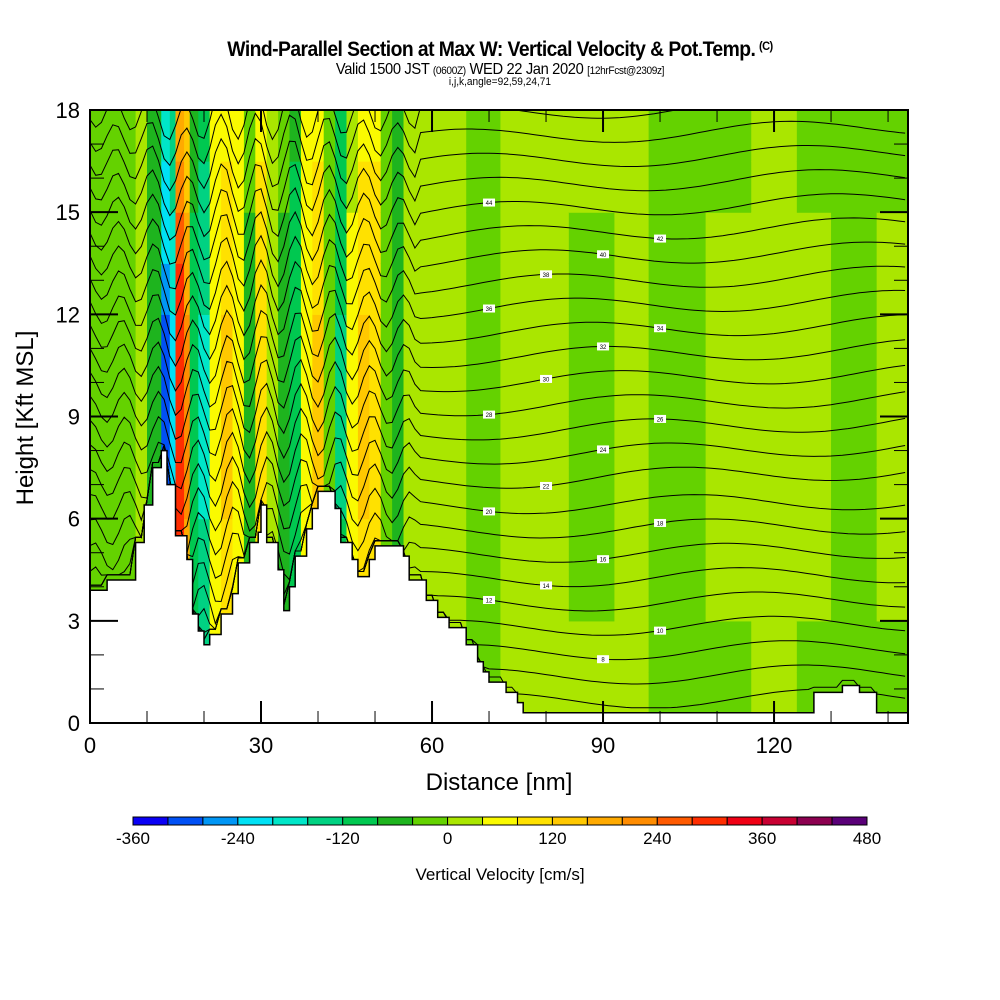 The height and width of the screenshot is (1000, 1000). Describe the element at coordinates (68, 314) in the screenshot. I see `y-tick-label: 12` at that location.